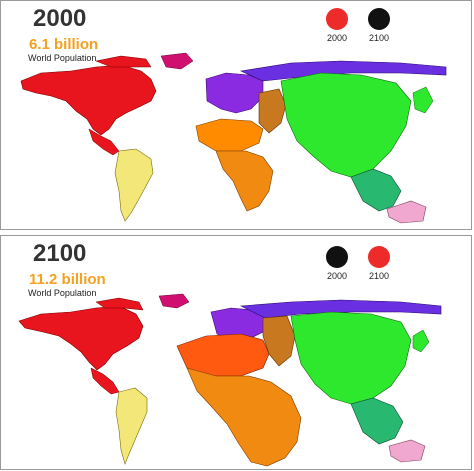  I want to click on europe-region, so click(234, 93).